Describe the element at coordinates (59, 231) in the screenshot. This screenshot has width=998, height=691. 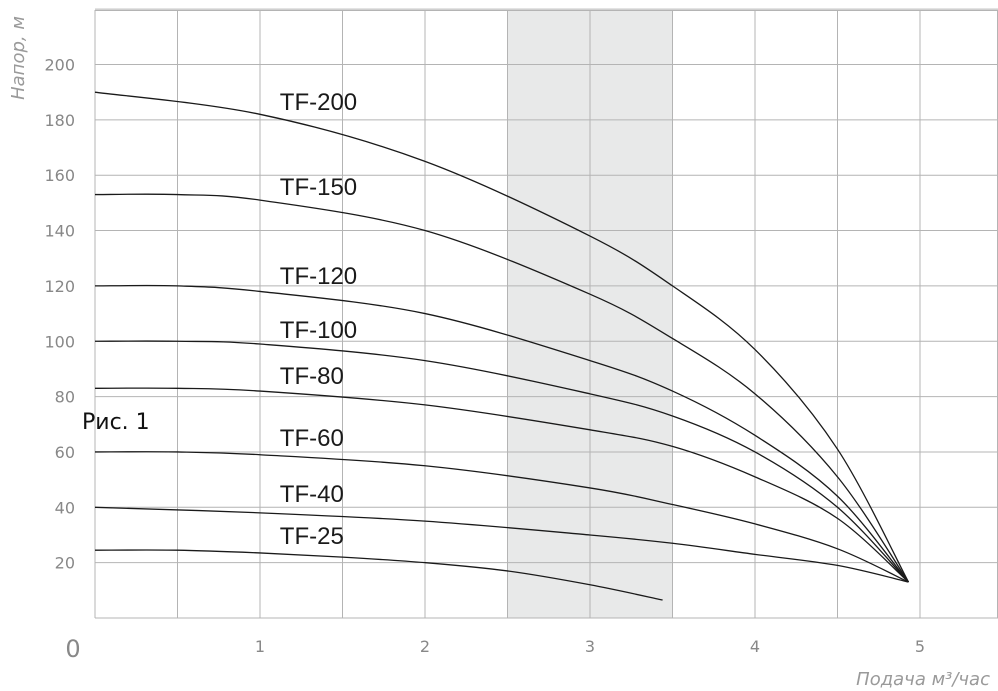
I see `y-tick-label: 140` at that location.